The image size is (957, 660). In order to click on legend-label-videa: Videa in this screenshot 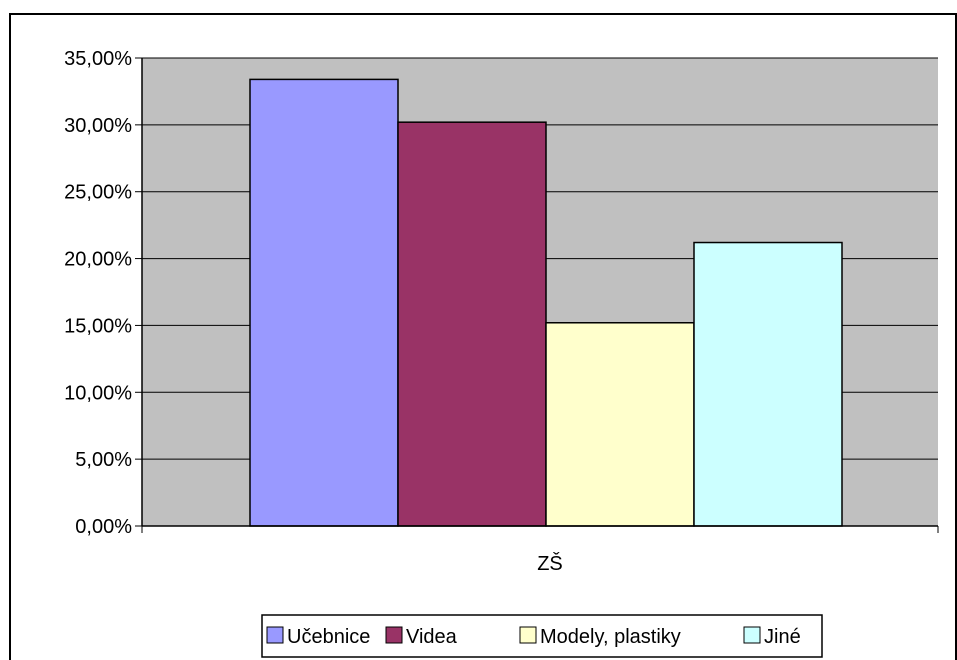, I will do `click(432, 637)`.